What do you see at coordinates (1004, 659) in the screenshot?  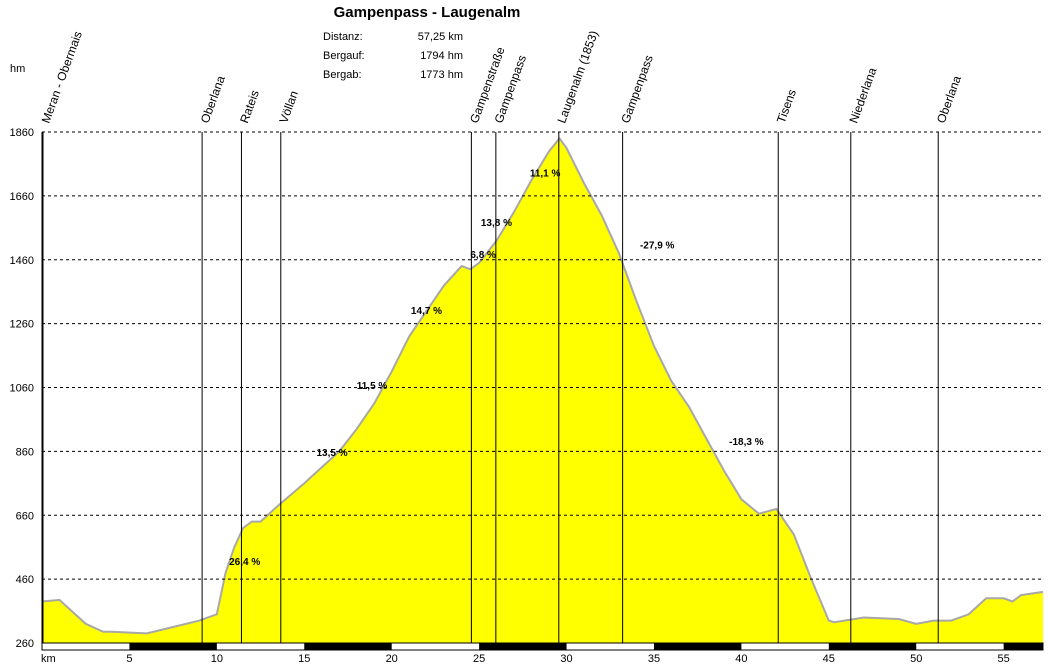 I see `x-tick-label: 55` at bounding box center [1004, 659].